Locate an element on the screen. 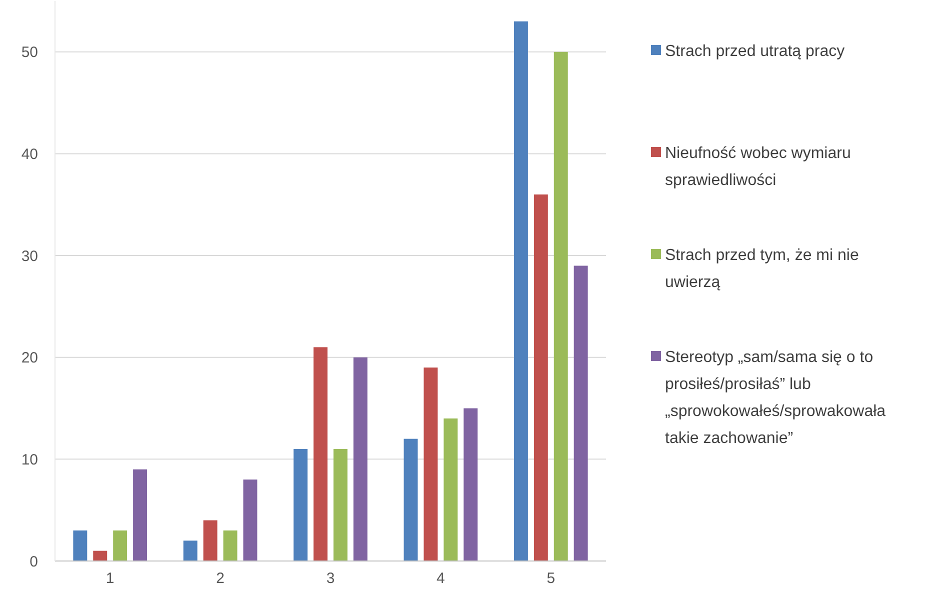 This screenshot has width=944, height=595. y-tick-label: 20 is located at coordinates (29, 358).